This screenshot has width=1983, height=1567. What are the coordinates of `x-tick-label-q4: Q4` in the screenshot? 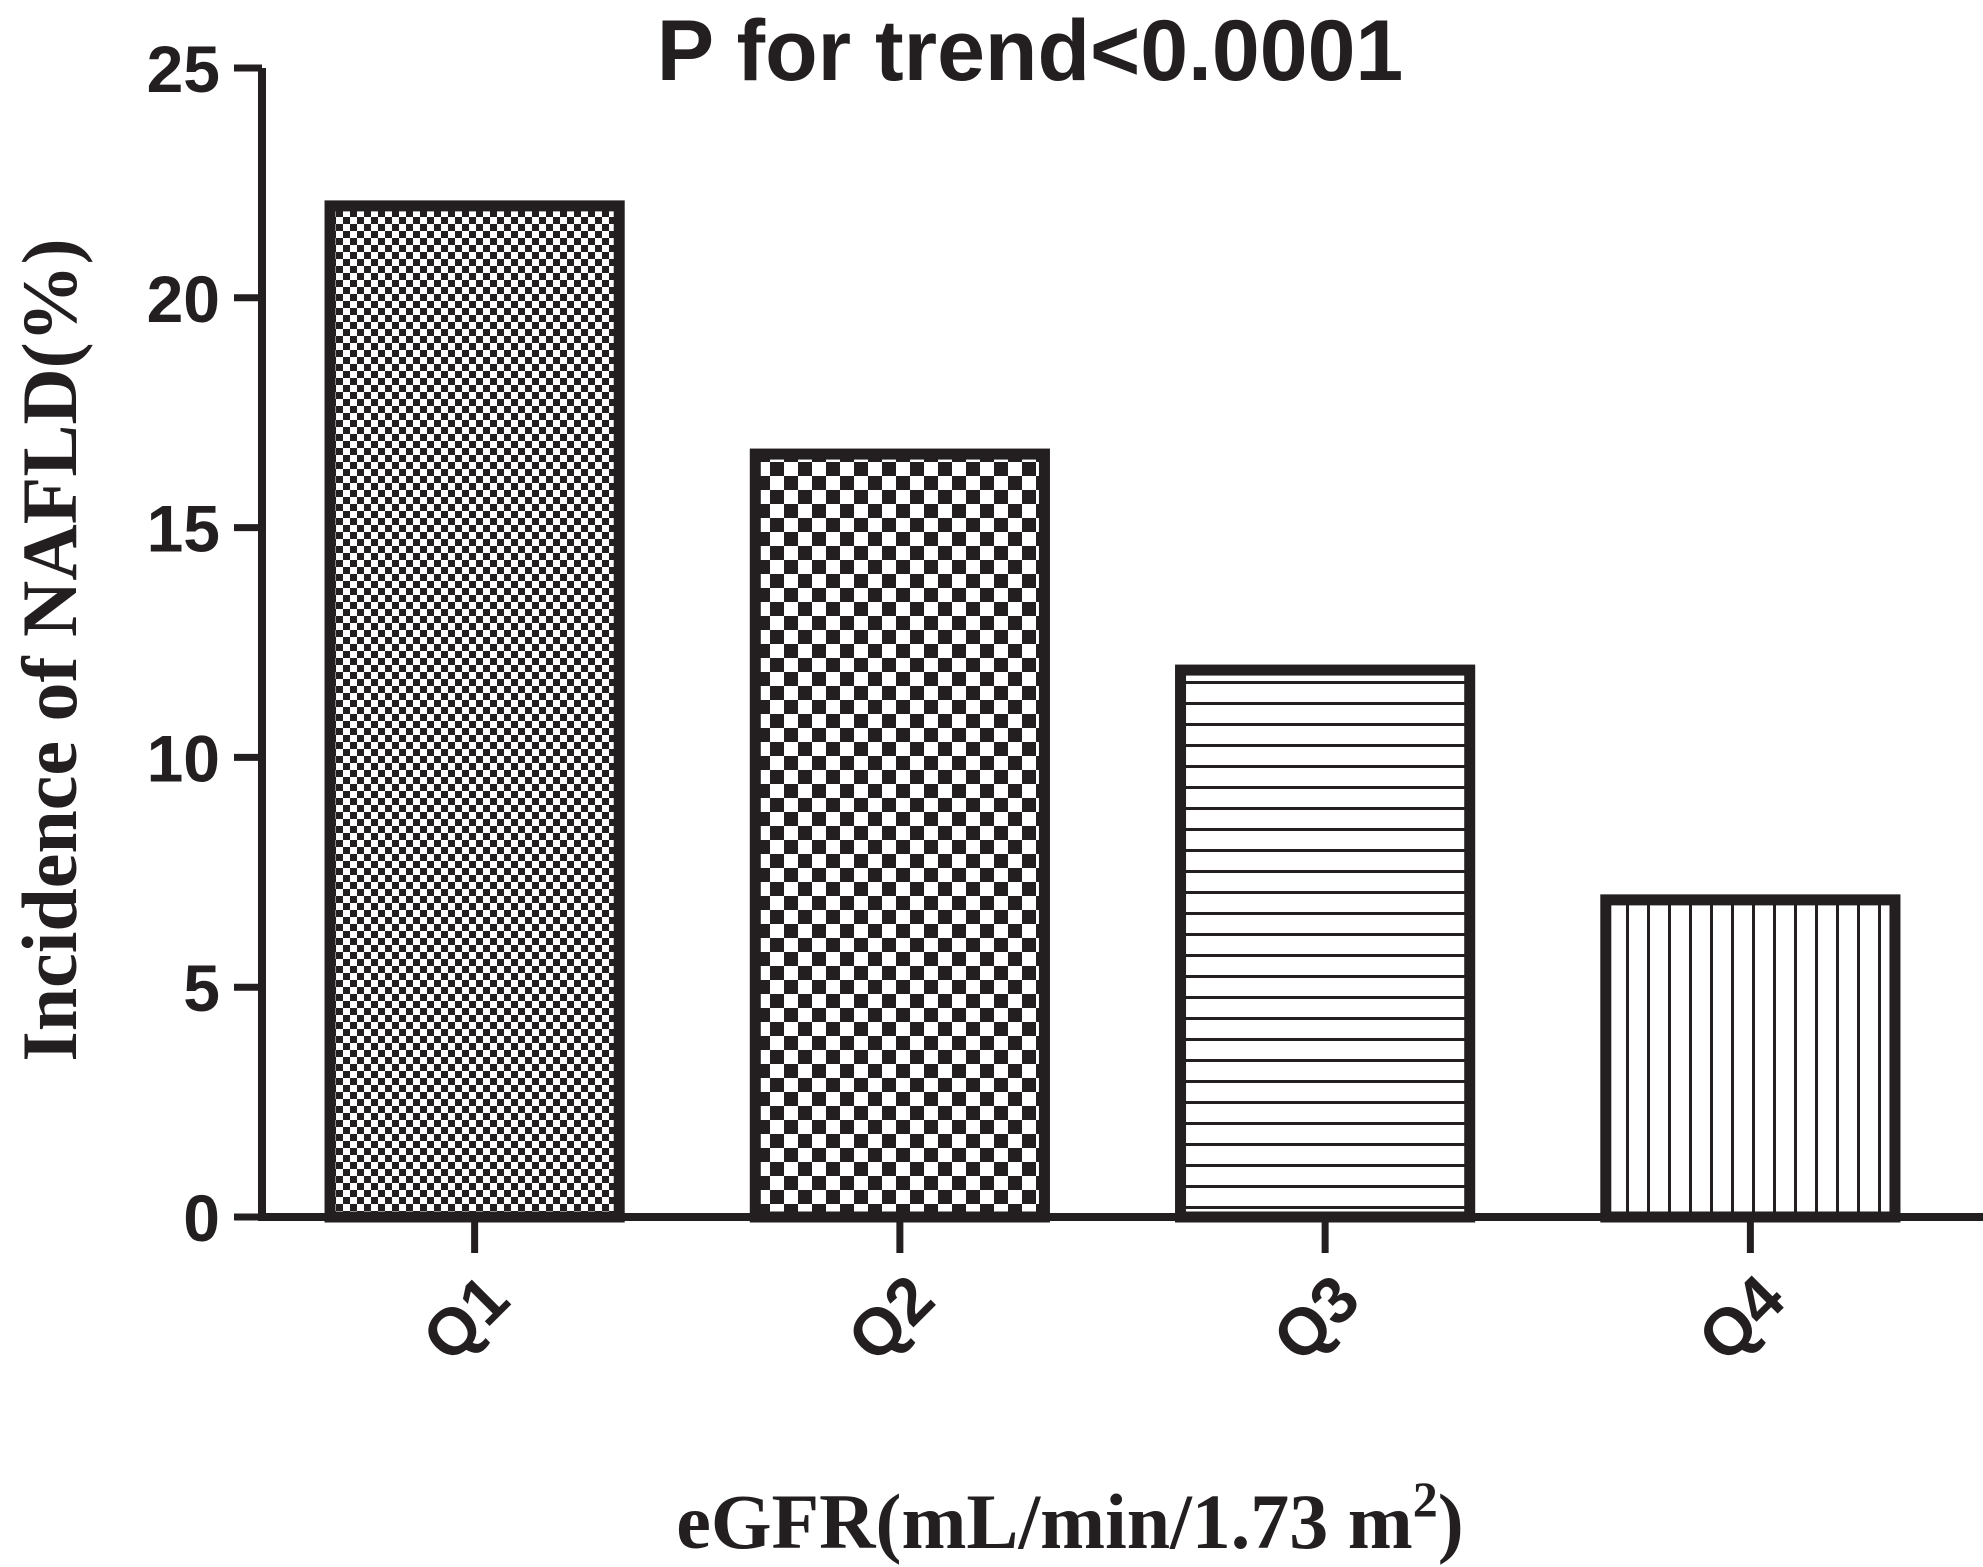 It's located at (1741, 1317).